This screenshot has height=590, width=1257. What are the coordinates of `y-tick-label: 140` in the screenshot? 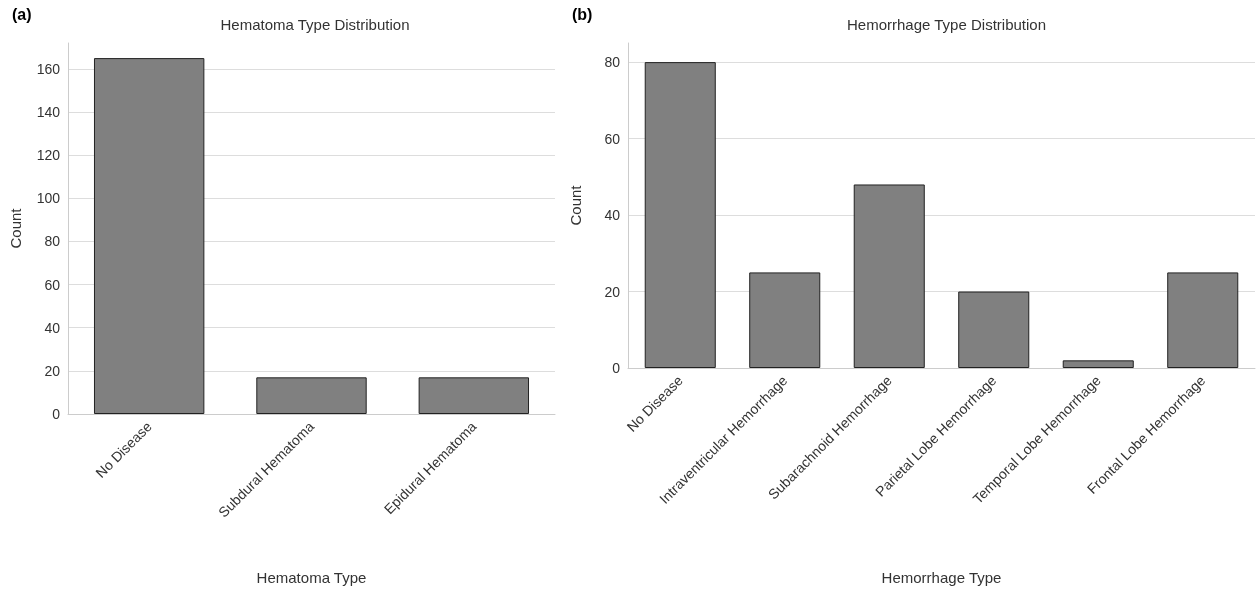 It's located at (48, 112).